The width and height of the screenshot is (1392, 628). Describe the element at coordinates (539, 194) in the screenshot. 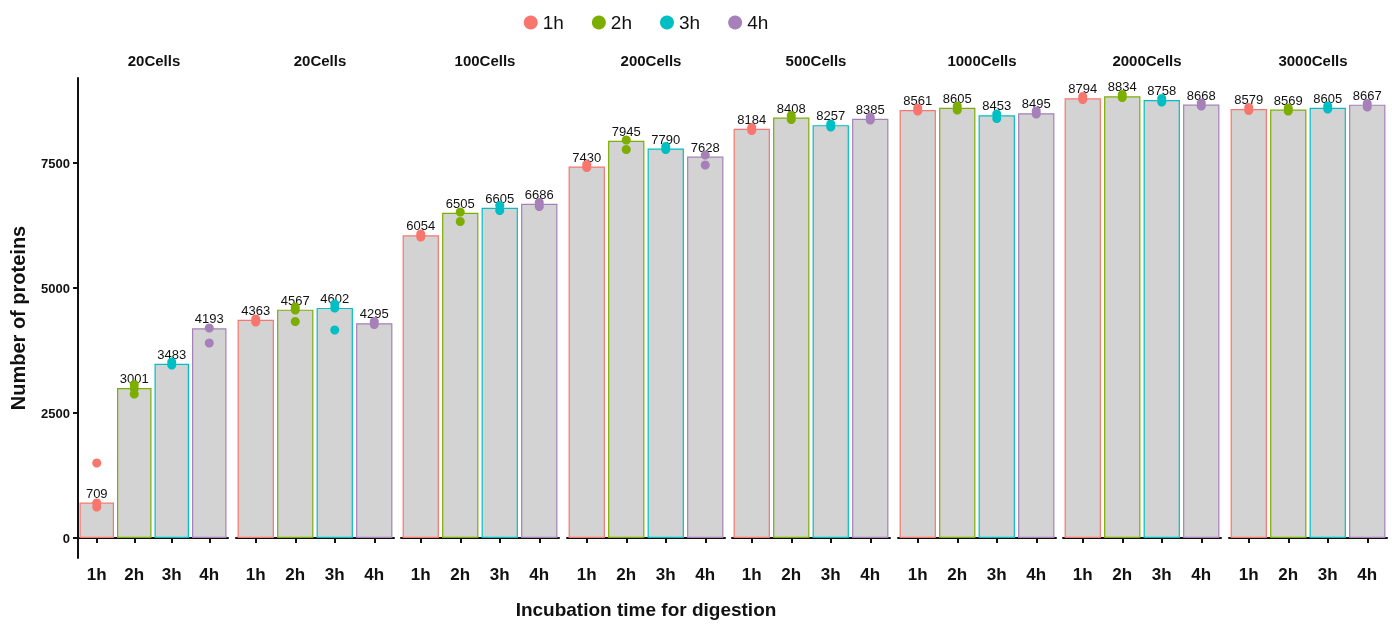

I see `data-label: 6686` at that location.